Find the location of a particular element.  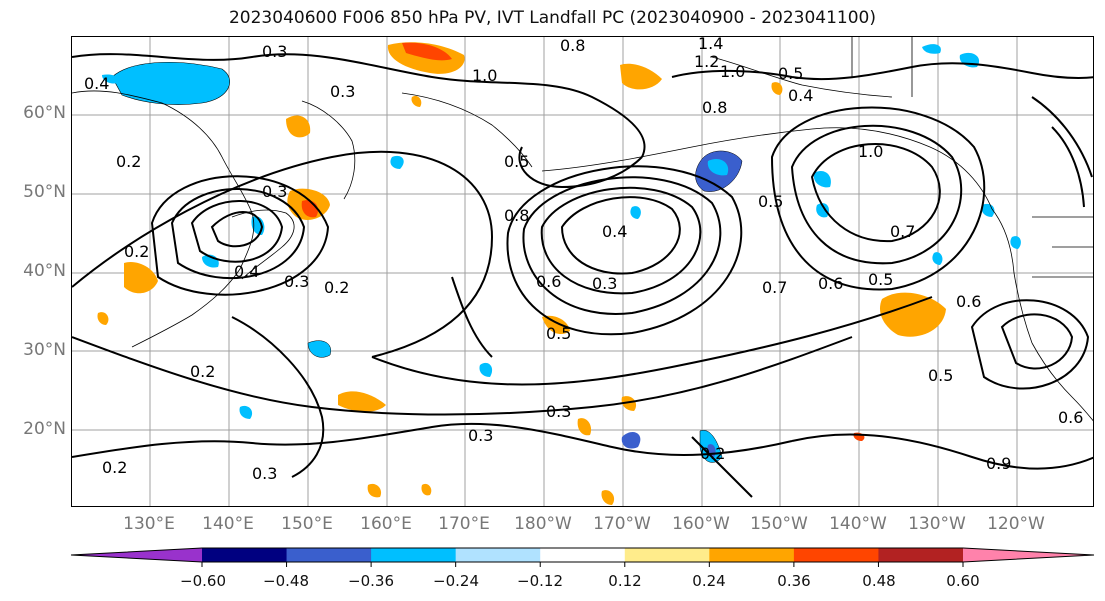

colorbar-tick-label: 0.48 is located at coordinates (879, 581).